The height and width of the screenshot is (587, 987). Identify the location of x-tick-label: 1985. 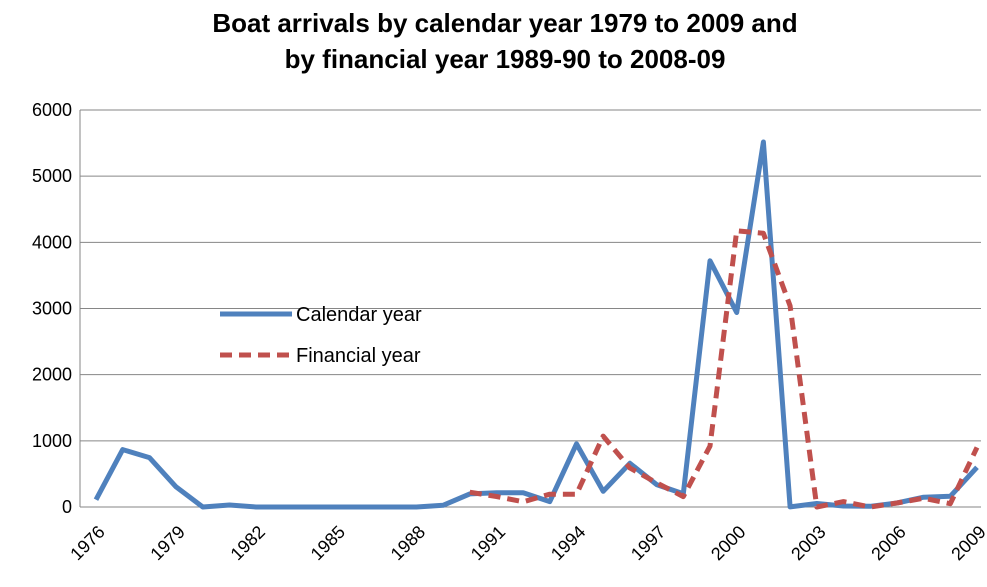
(328, 543).